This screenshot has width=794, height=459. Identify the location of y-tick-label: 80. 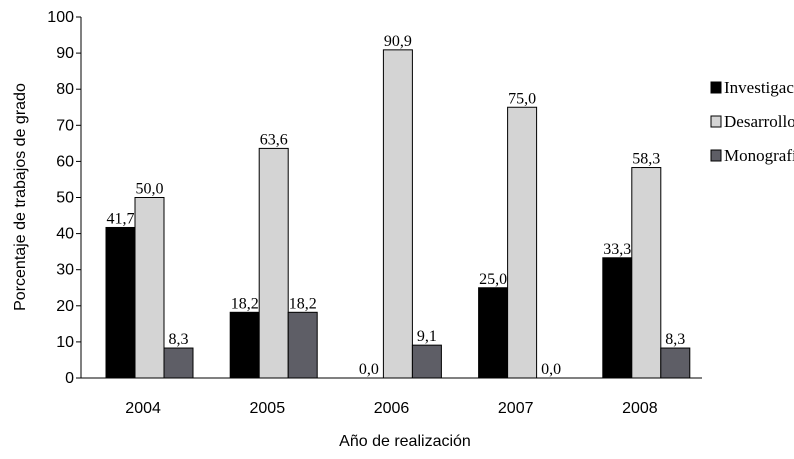
(65, 89).